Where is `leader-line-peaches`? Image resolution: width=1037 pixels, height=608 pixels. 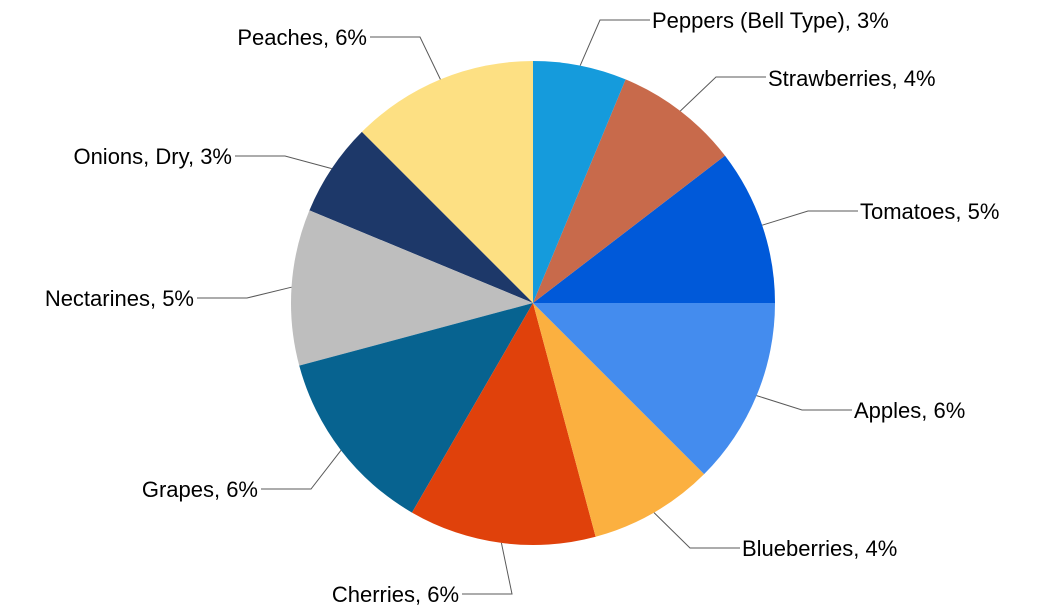 leader-line-peaches is located at coordinates (405, 58).